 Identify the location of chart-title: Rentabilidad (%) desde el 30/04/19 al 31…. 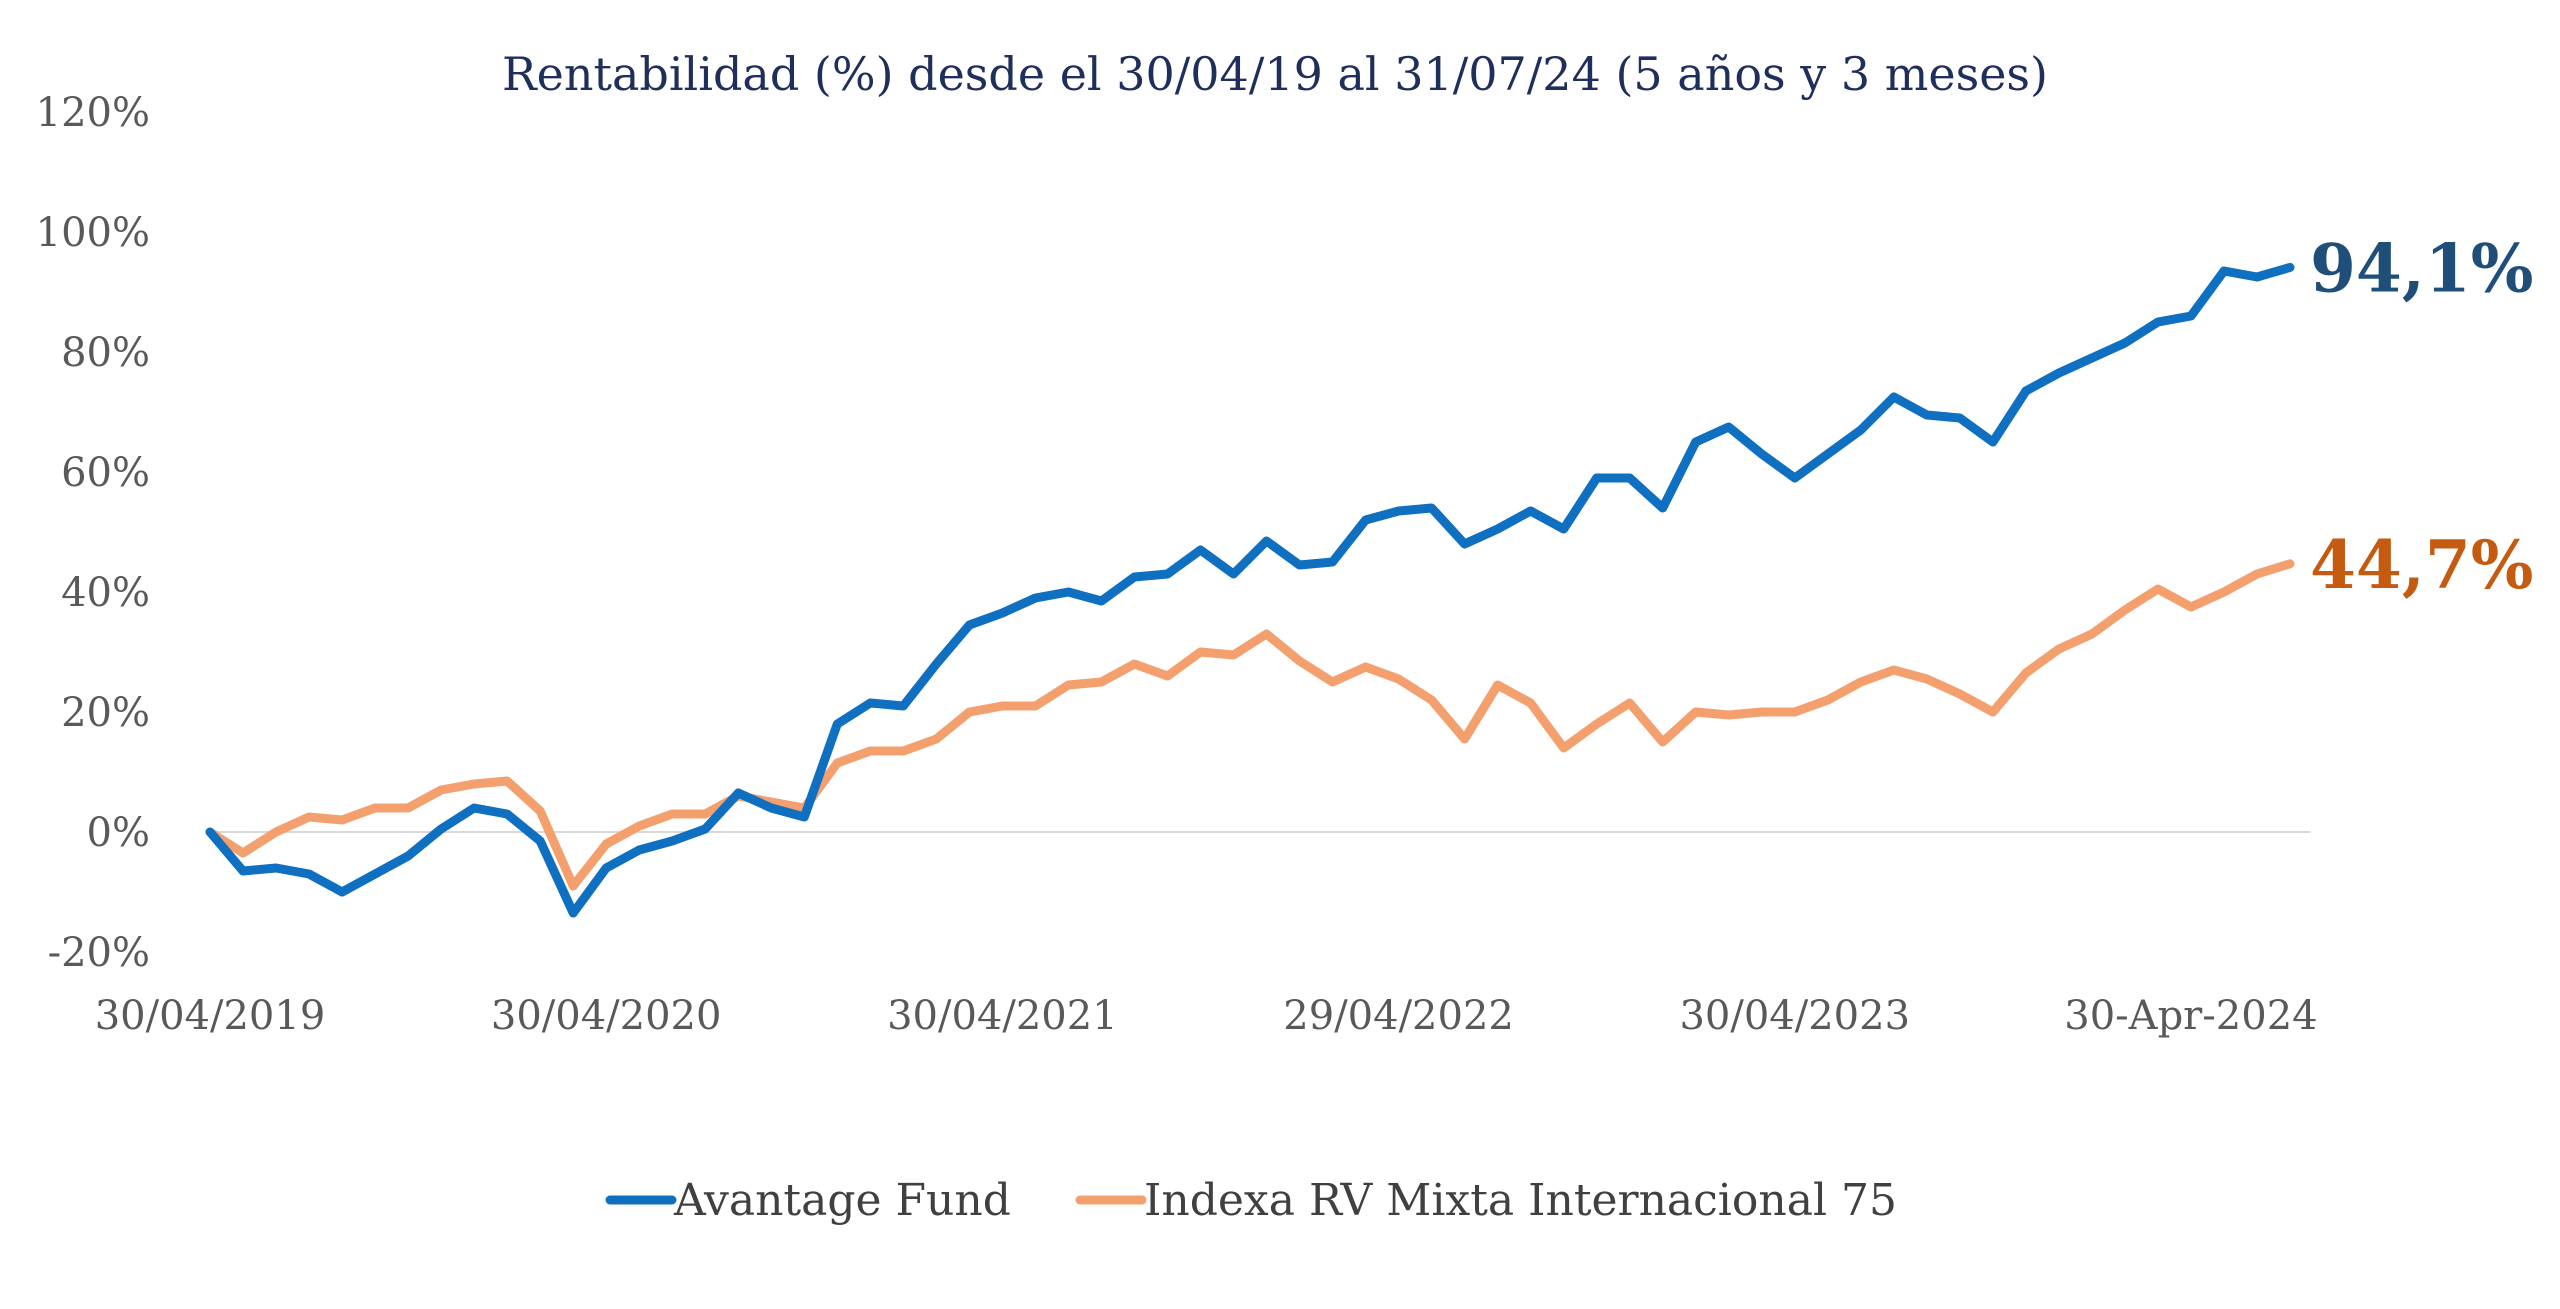
(1275, 74).